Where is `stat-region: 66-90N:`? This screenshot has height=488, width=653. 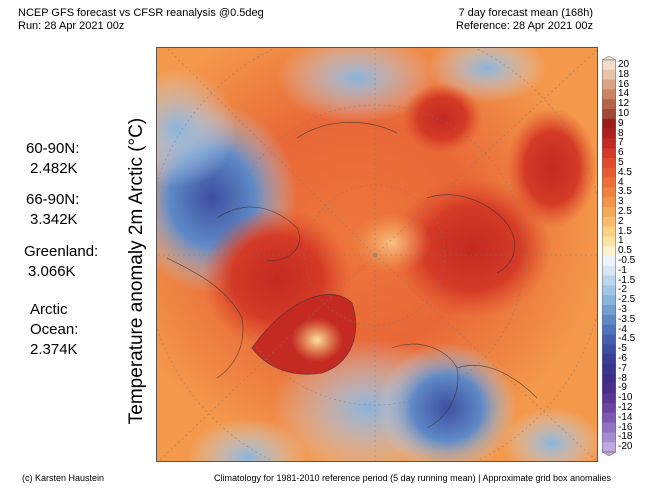
stat-region: 66-90N: is located at coordinates (53, 199).